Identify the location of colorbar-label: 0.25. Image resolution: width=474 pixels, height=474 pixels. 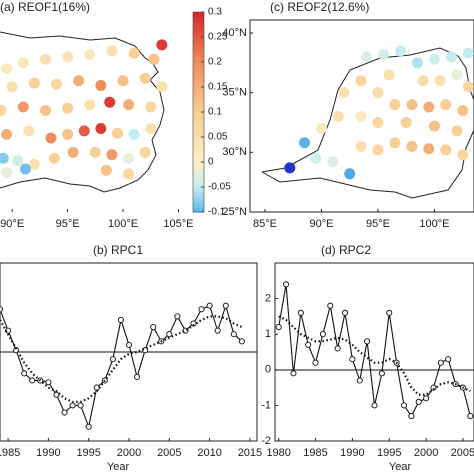
(218, 37).